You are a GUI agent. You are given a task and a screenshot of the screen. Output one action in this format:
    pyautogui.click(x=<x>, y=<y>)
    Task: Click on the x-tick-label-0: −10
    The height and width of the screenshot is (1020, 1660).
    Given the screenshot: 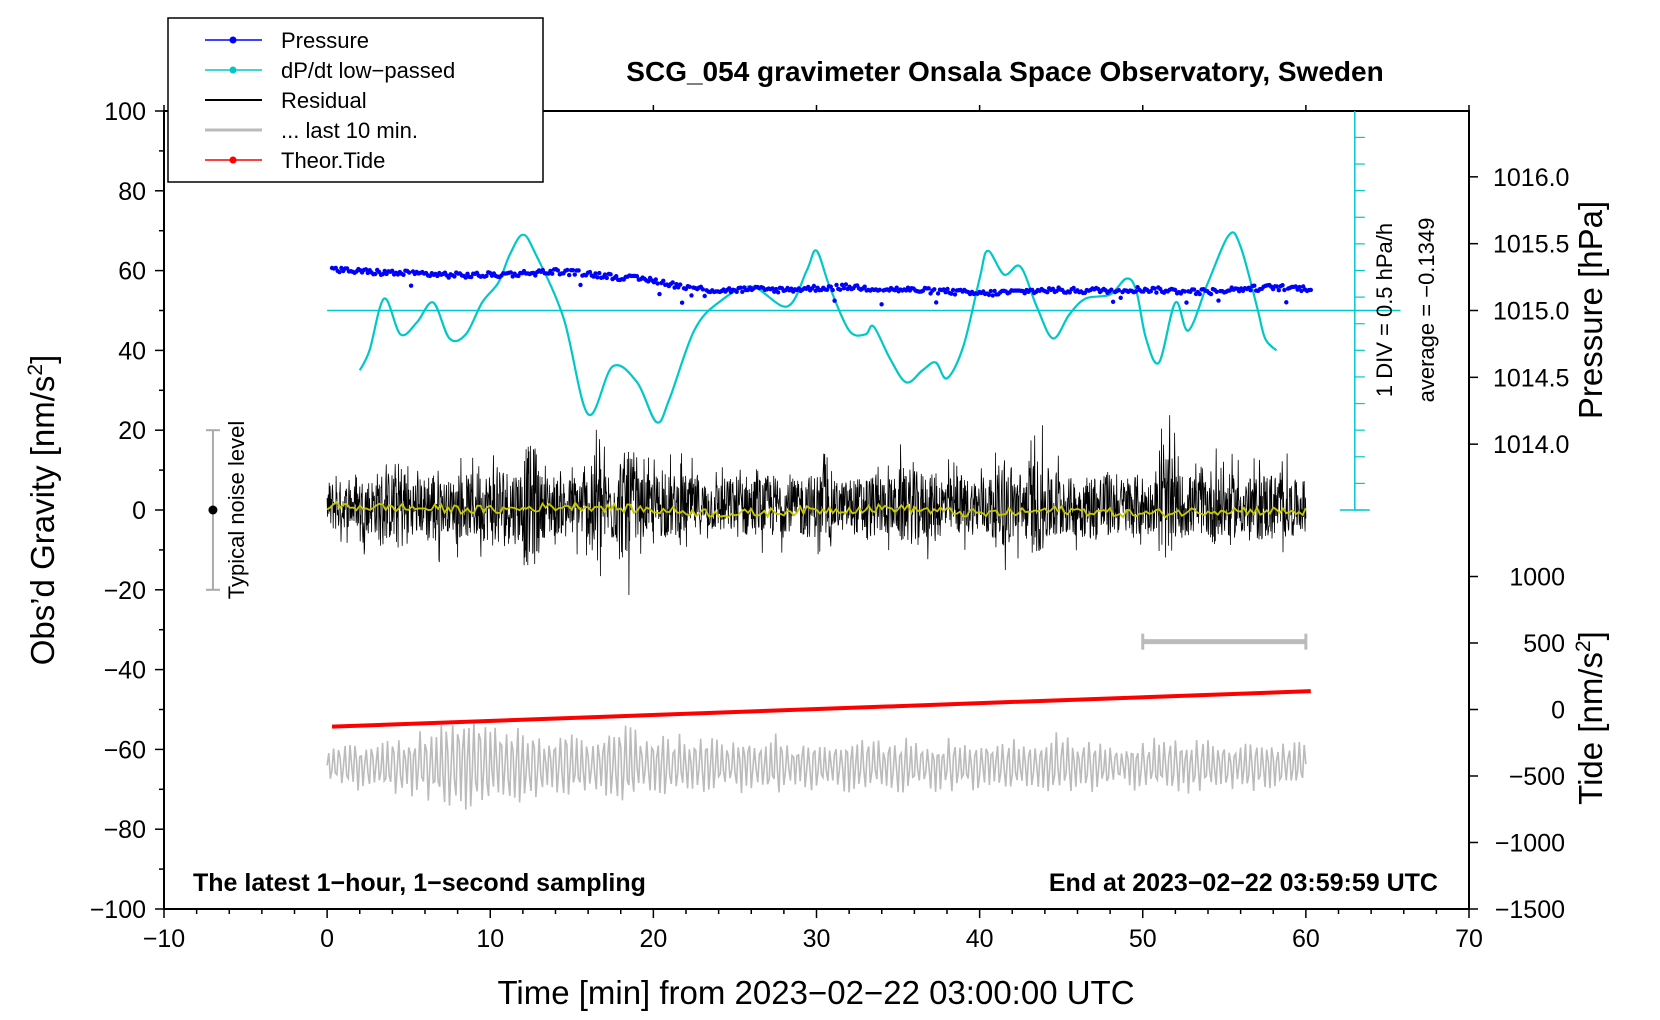 What is the action you would take?
    pyautogui.click(x=164, y=939)
    